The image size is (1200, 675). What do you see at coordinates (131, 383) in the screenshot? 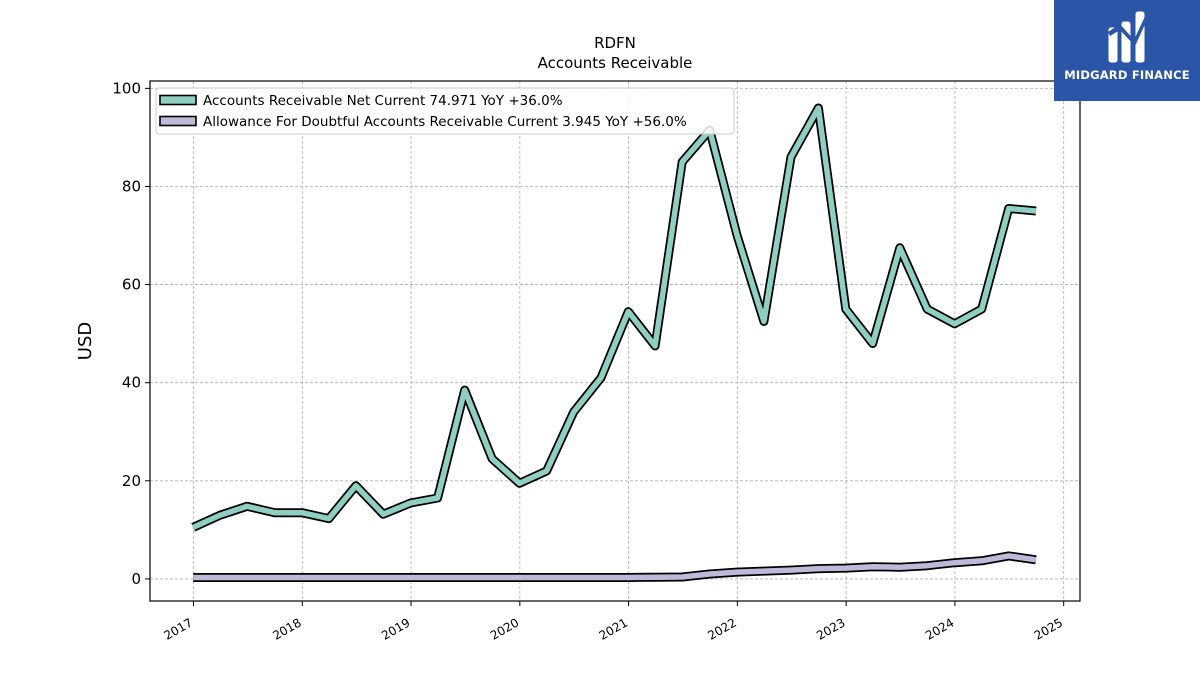
I see `y-tick-label: 40` at bounding box center [131, 383].